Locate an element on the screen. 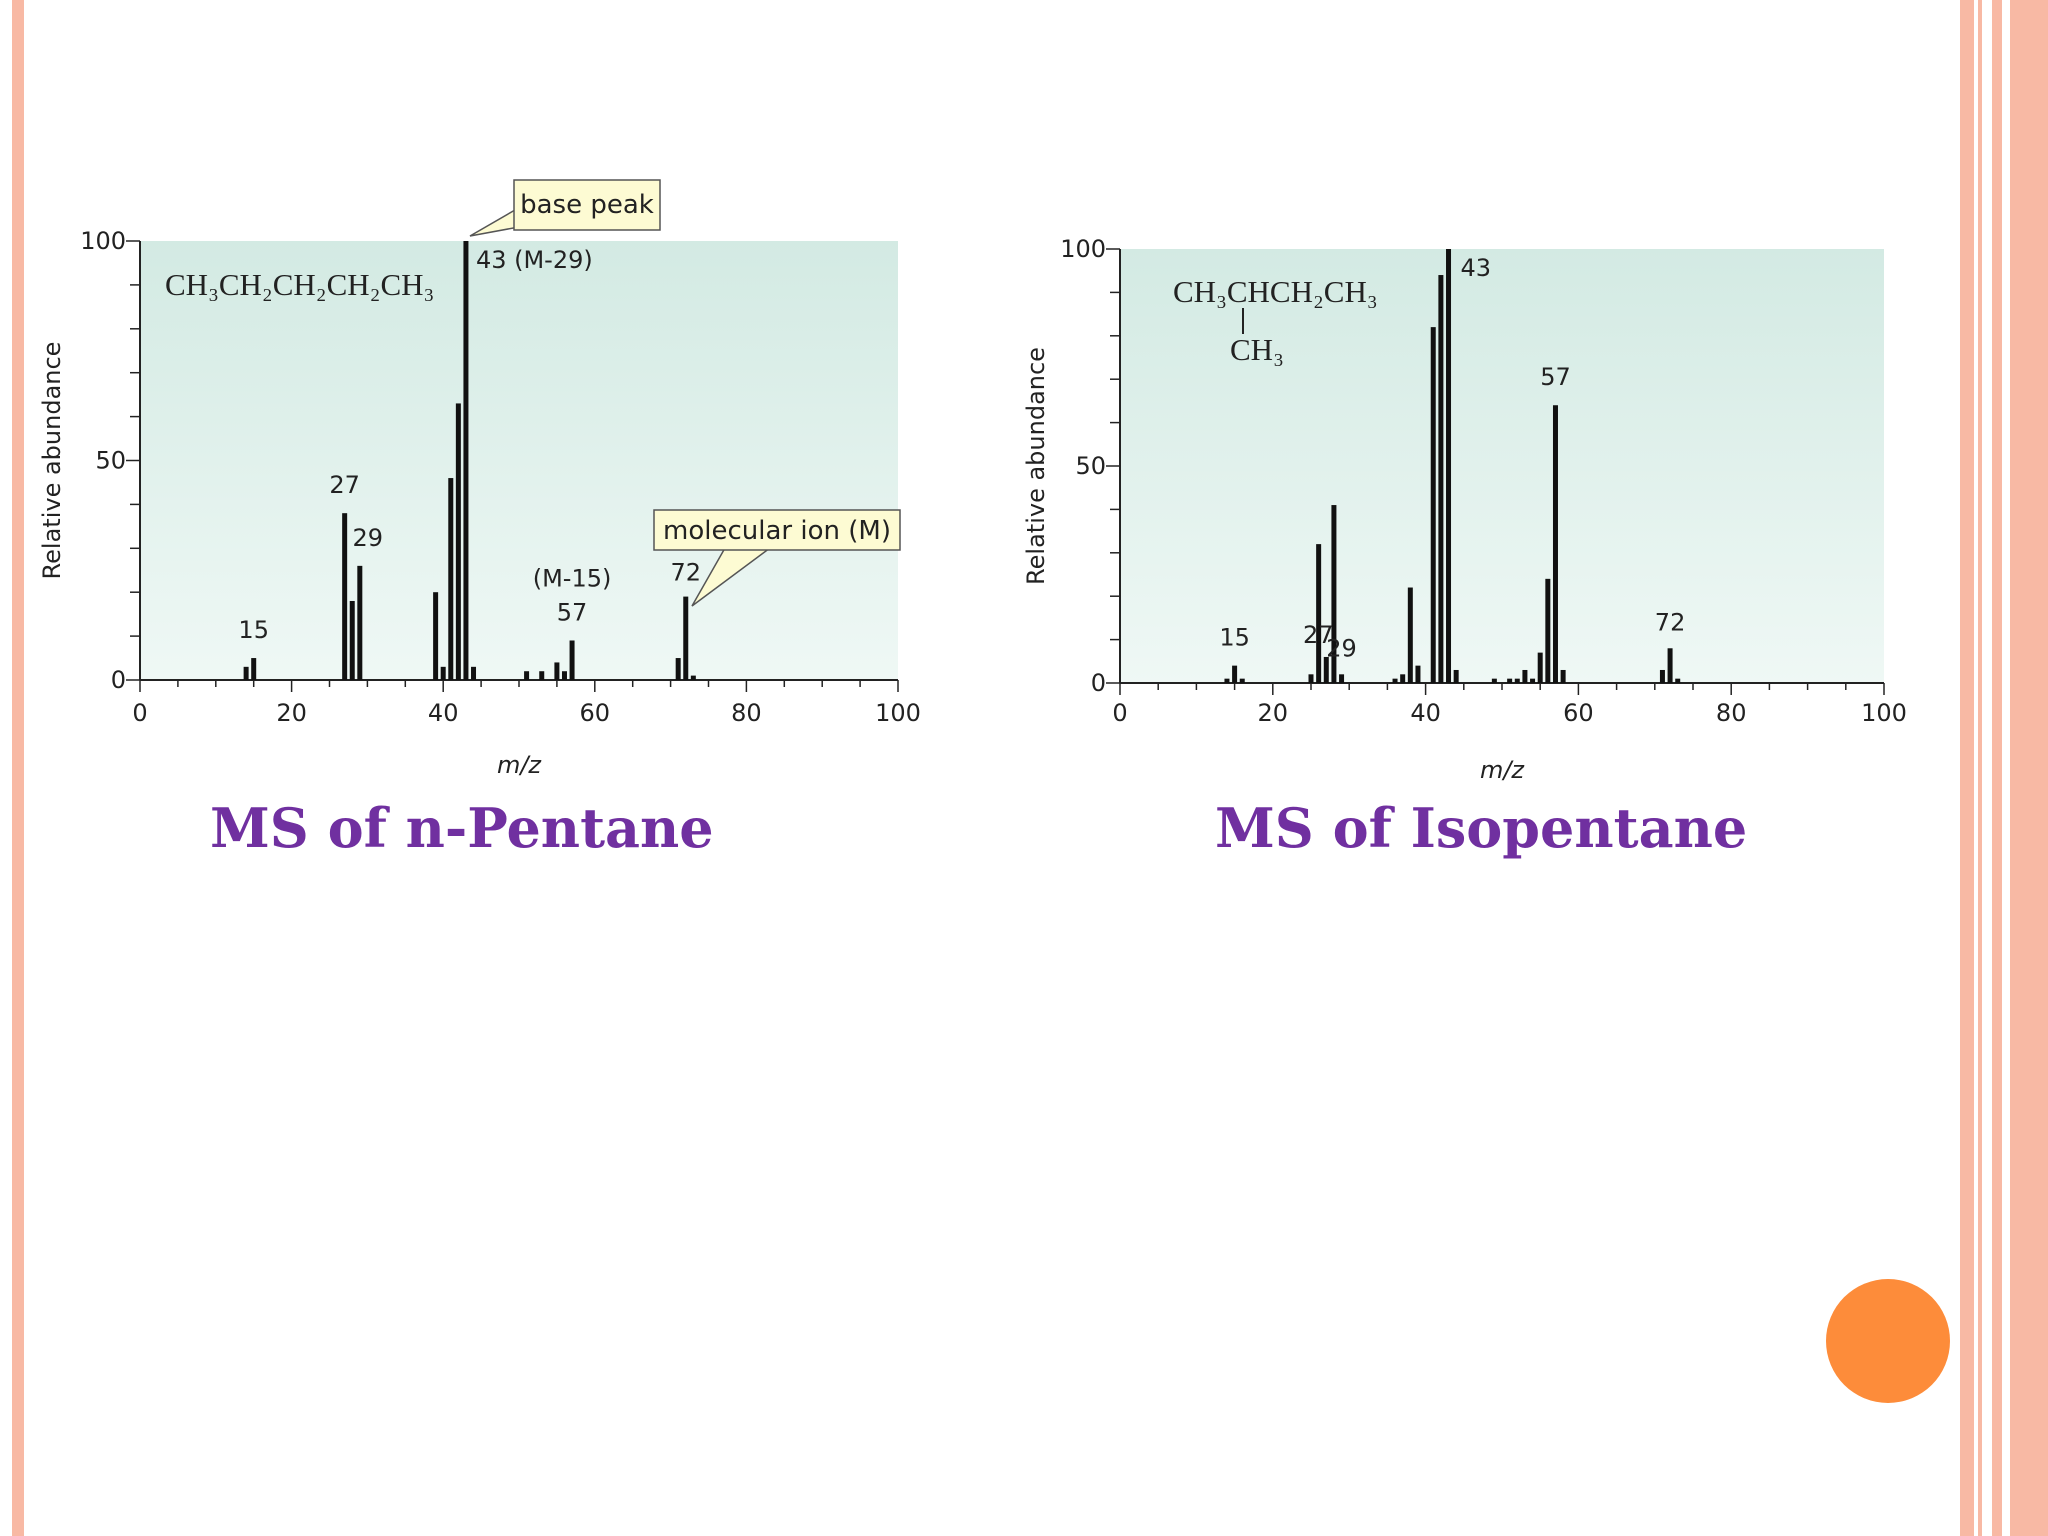 Image resolution: width=2048 pixels, height=1536 pixels. decorative-orange-circle is located at coordinates (1888, 1341).